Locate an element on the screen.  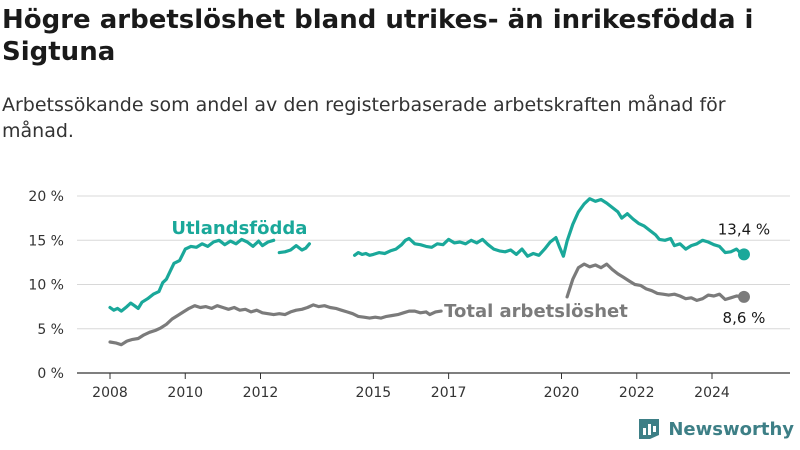
y-tick-label: 10 % is located at coordinates (46, 286).